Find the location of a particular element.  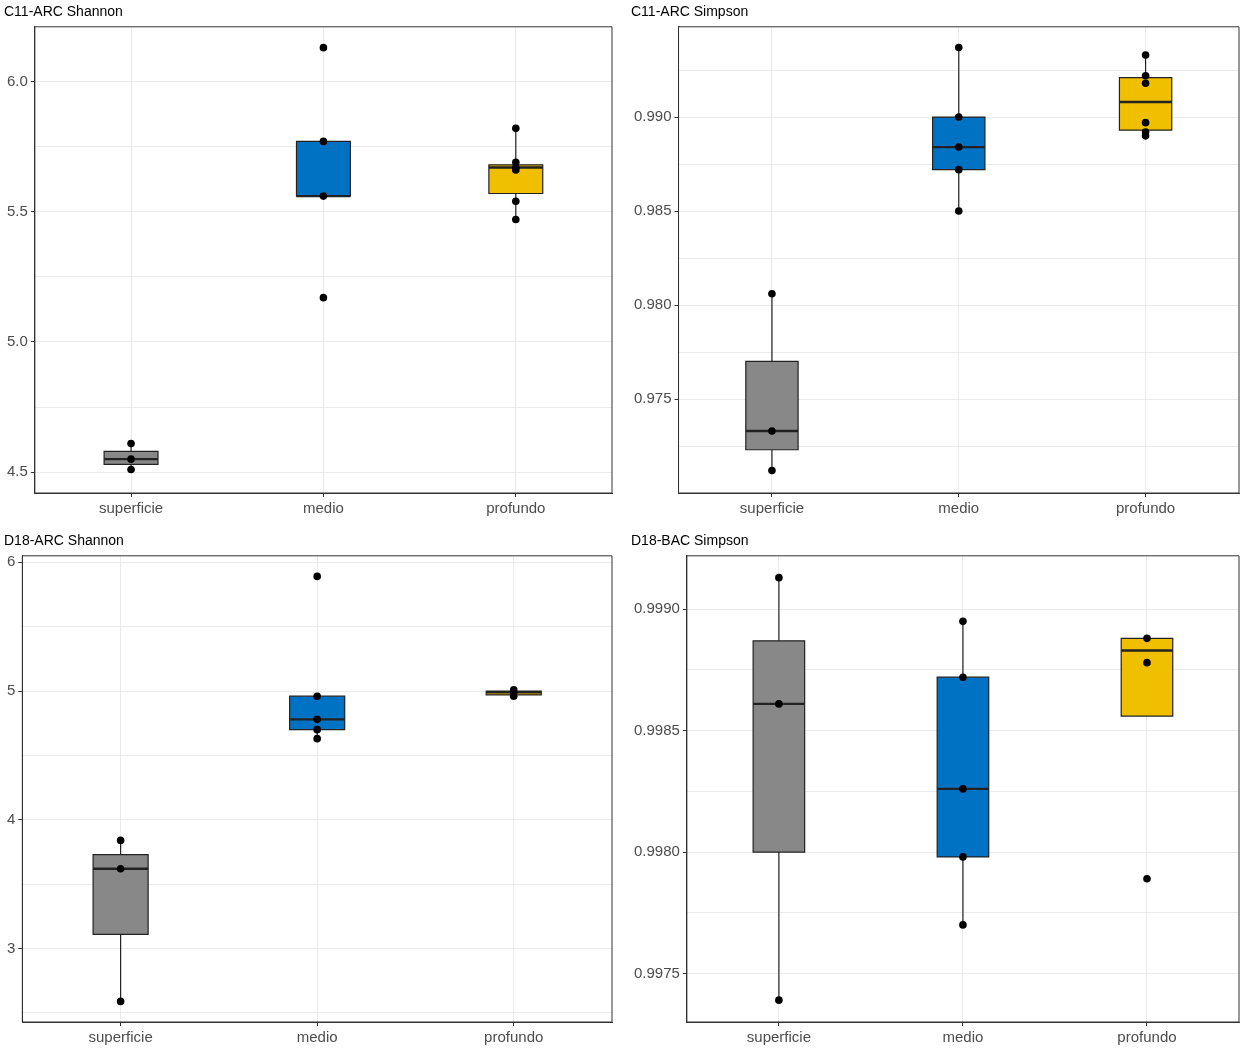

y-tick-label: 5 is located at coordinates (11, 690).